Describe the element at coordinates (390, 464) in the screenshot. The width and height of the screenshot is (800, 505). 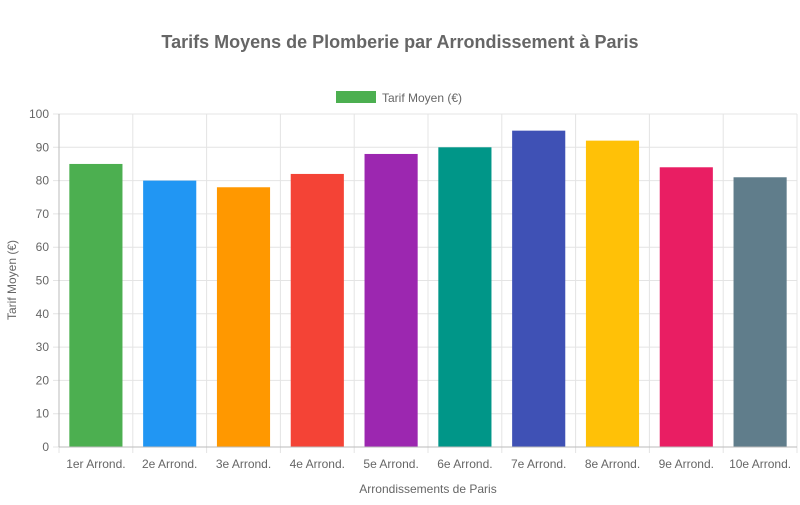
I see `x-tick-label: 5e Arrond.` at that location.